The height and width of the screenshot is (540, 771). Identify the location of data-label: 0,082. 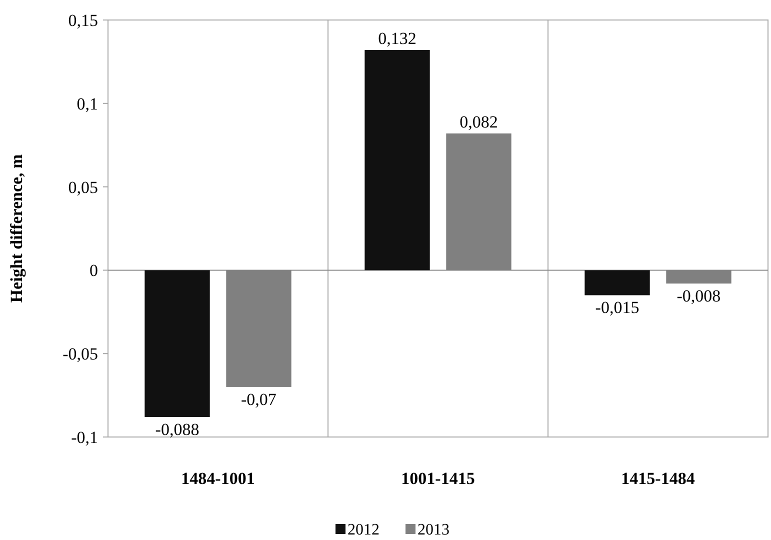
(479, 122).